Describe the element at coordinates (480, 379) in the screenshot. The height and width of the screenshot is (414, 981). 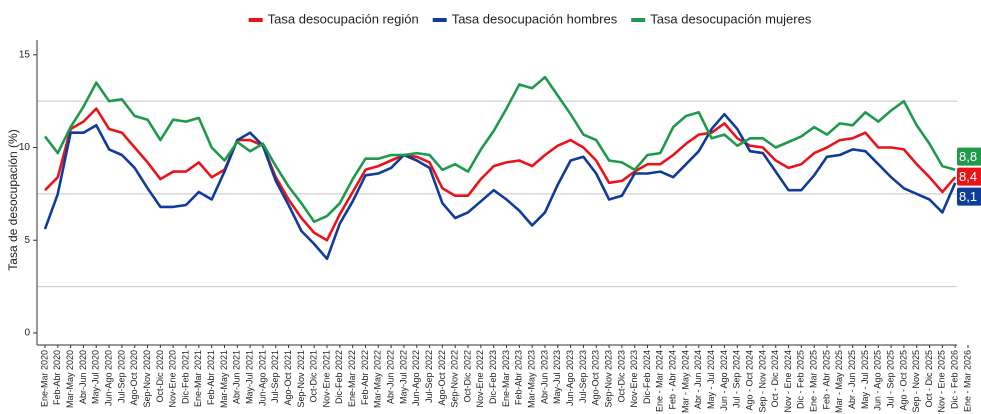
I see `x-tick-label: Nov-Ene 2022` at that location.